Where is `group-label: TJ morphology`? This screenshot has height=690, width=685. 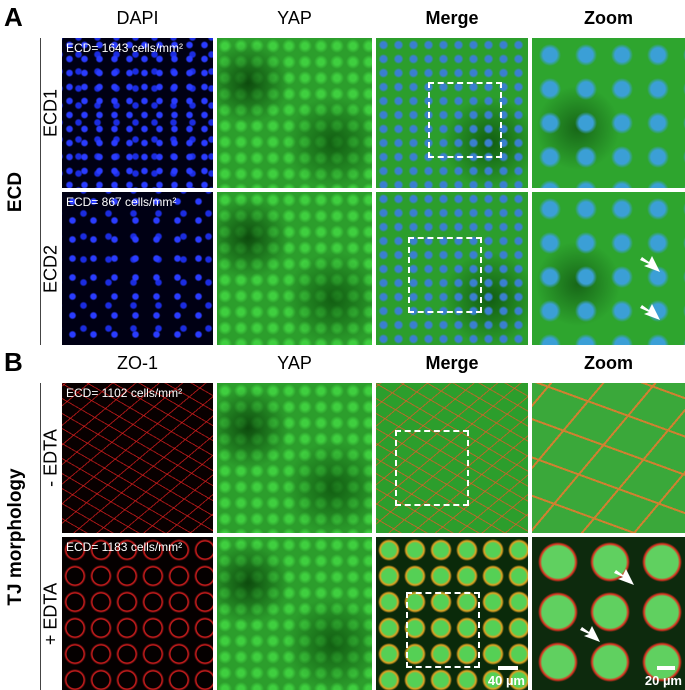
group-label: TJ morphology is located at coordinates (15, 536).